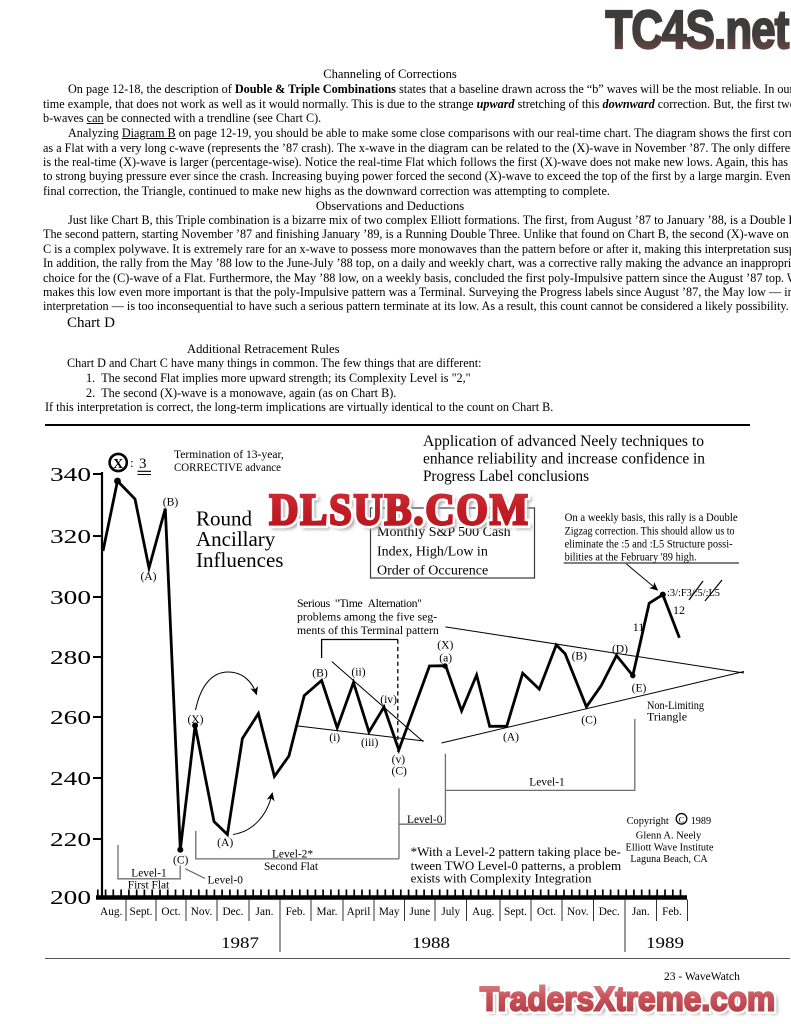  I want to click on svg-text: (i), so click(334, 737).